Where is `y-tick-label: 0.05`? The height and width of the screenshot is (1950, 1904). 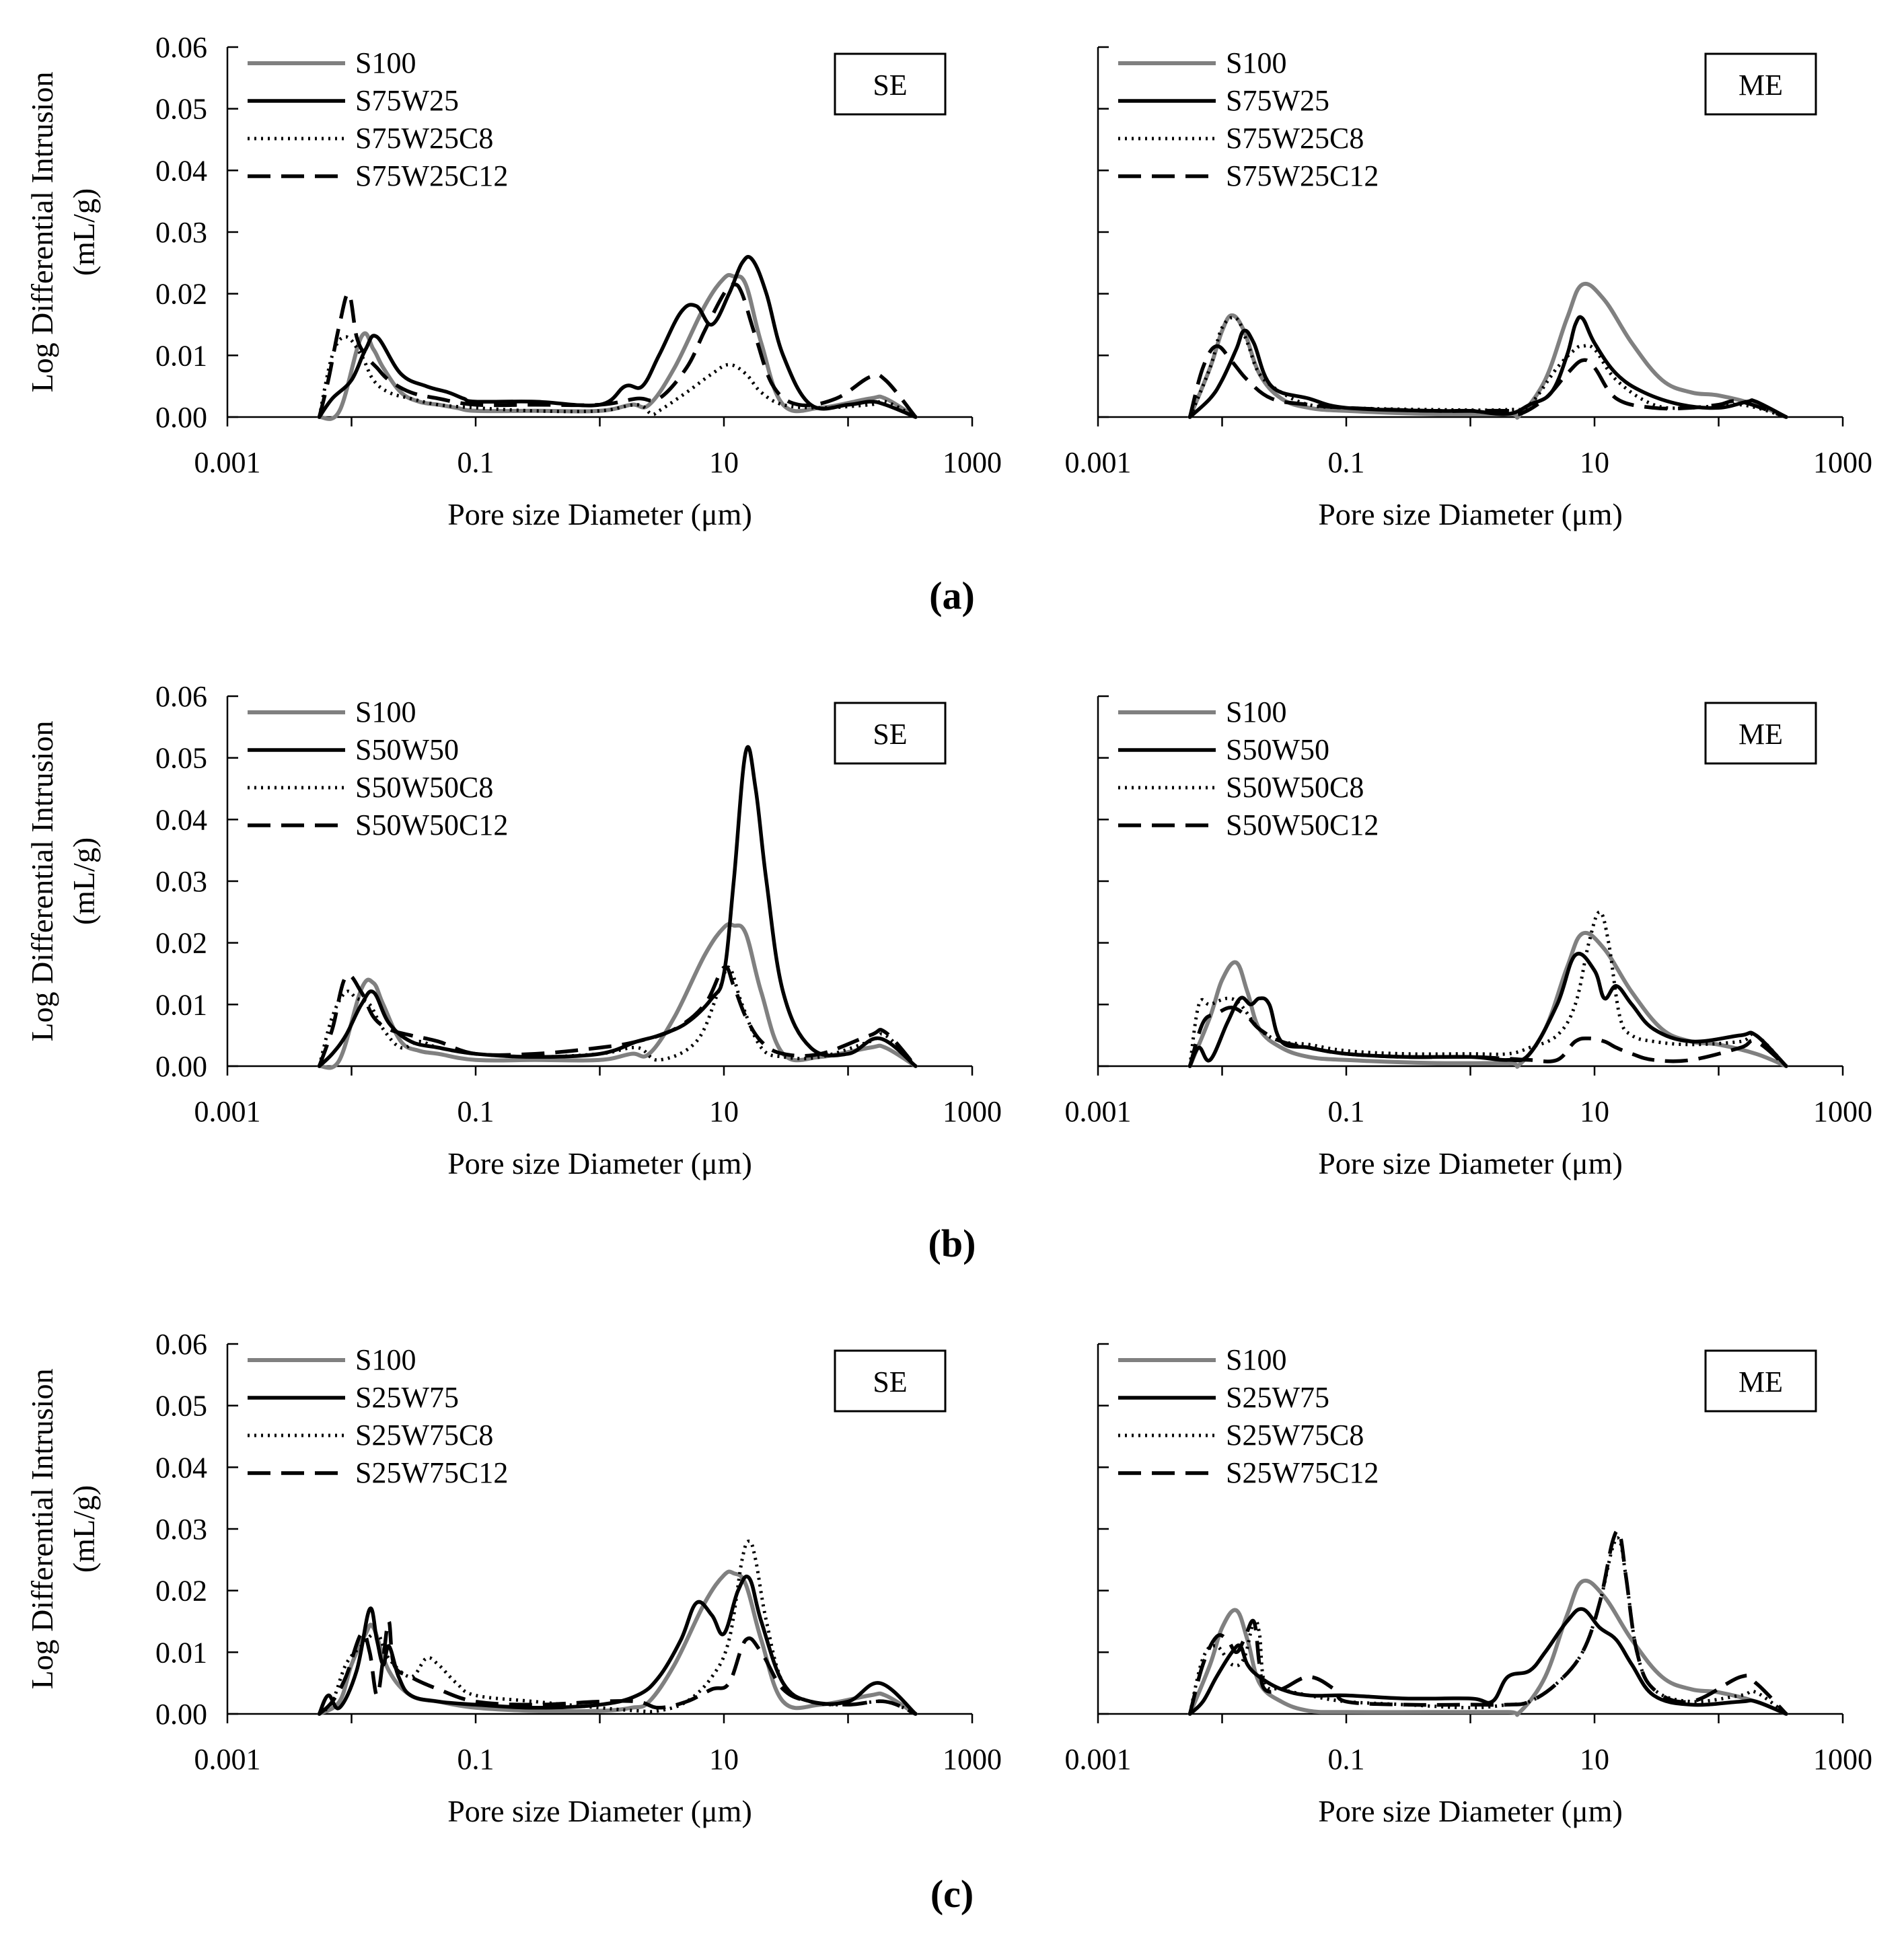
y-tick-label: 0.05 is located at coordinates (181, 1406).